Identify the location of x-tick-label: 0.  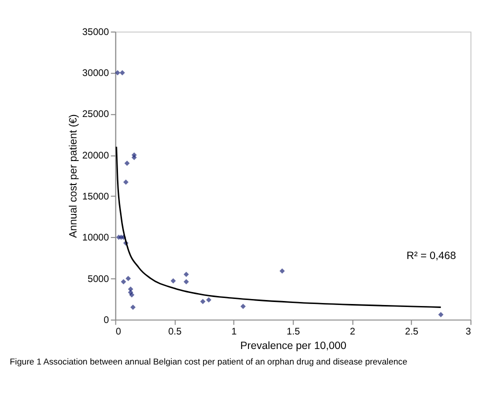
(119, 332).